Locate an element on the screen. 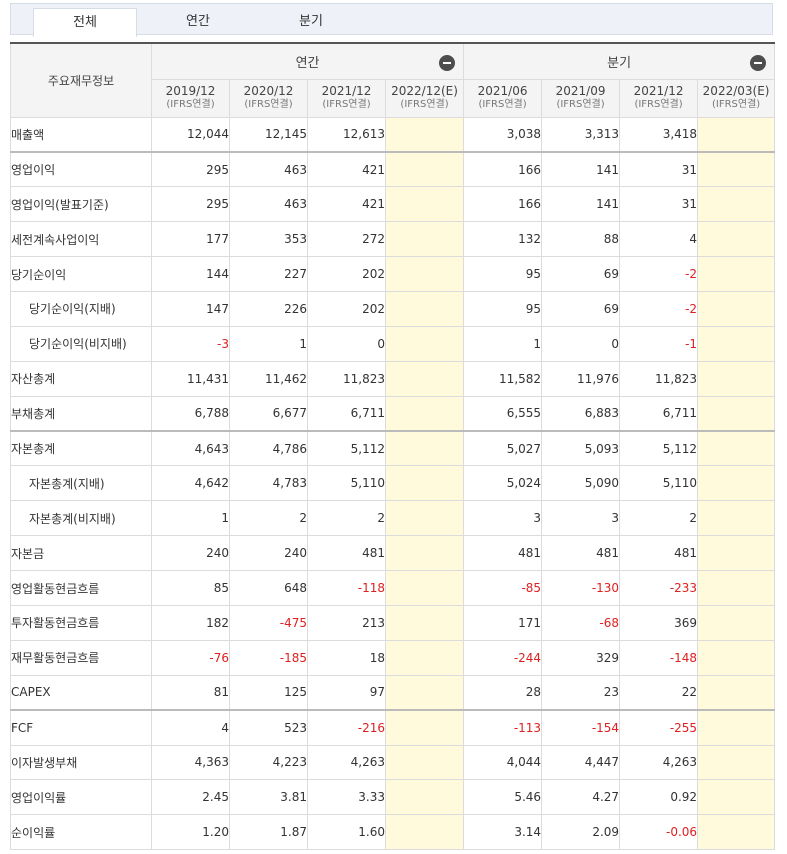  value-cell: -0.06 is located at coordinates (659, 832).